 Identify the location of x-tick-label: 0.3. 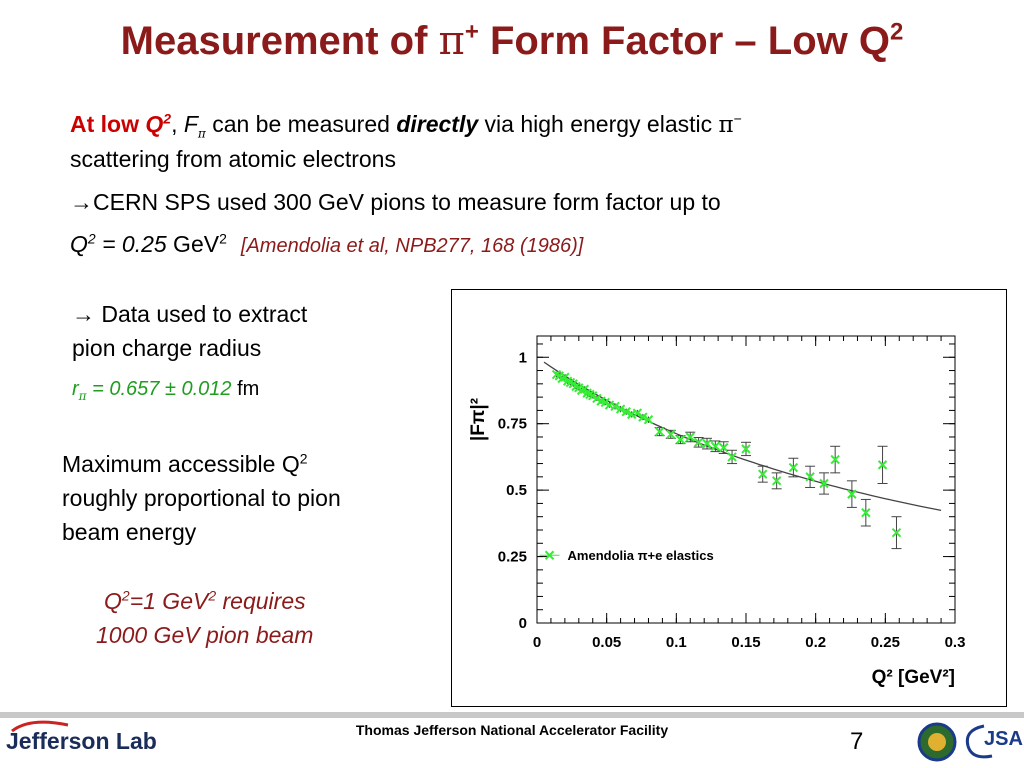
(955, 642).